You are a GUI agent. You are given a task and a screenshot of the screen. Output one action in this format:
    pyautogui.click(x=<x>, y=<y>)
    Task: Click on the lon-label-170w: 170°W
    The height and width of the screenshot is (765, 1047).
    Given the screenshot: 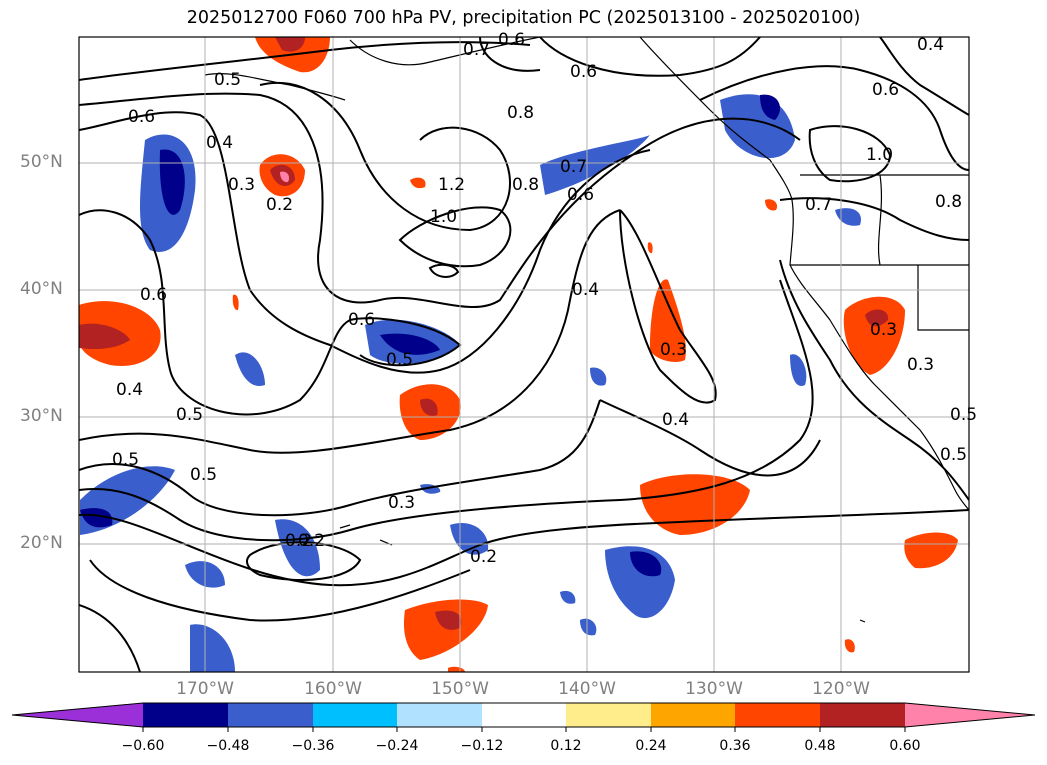 What is the action you would take?
    pyautogui.click(x=205, y=689)
    